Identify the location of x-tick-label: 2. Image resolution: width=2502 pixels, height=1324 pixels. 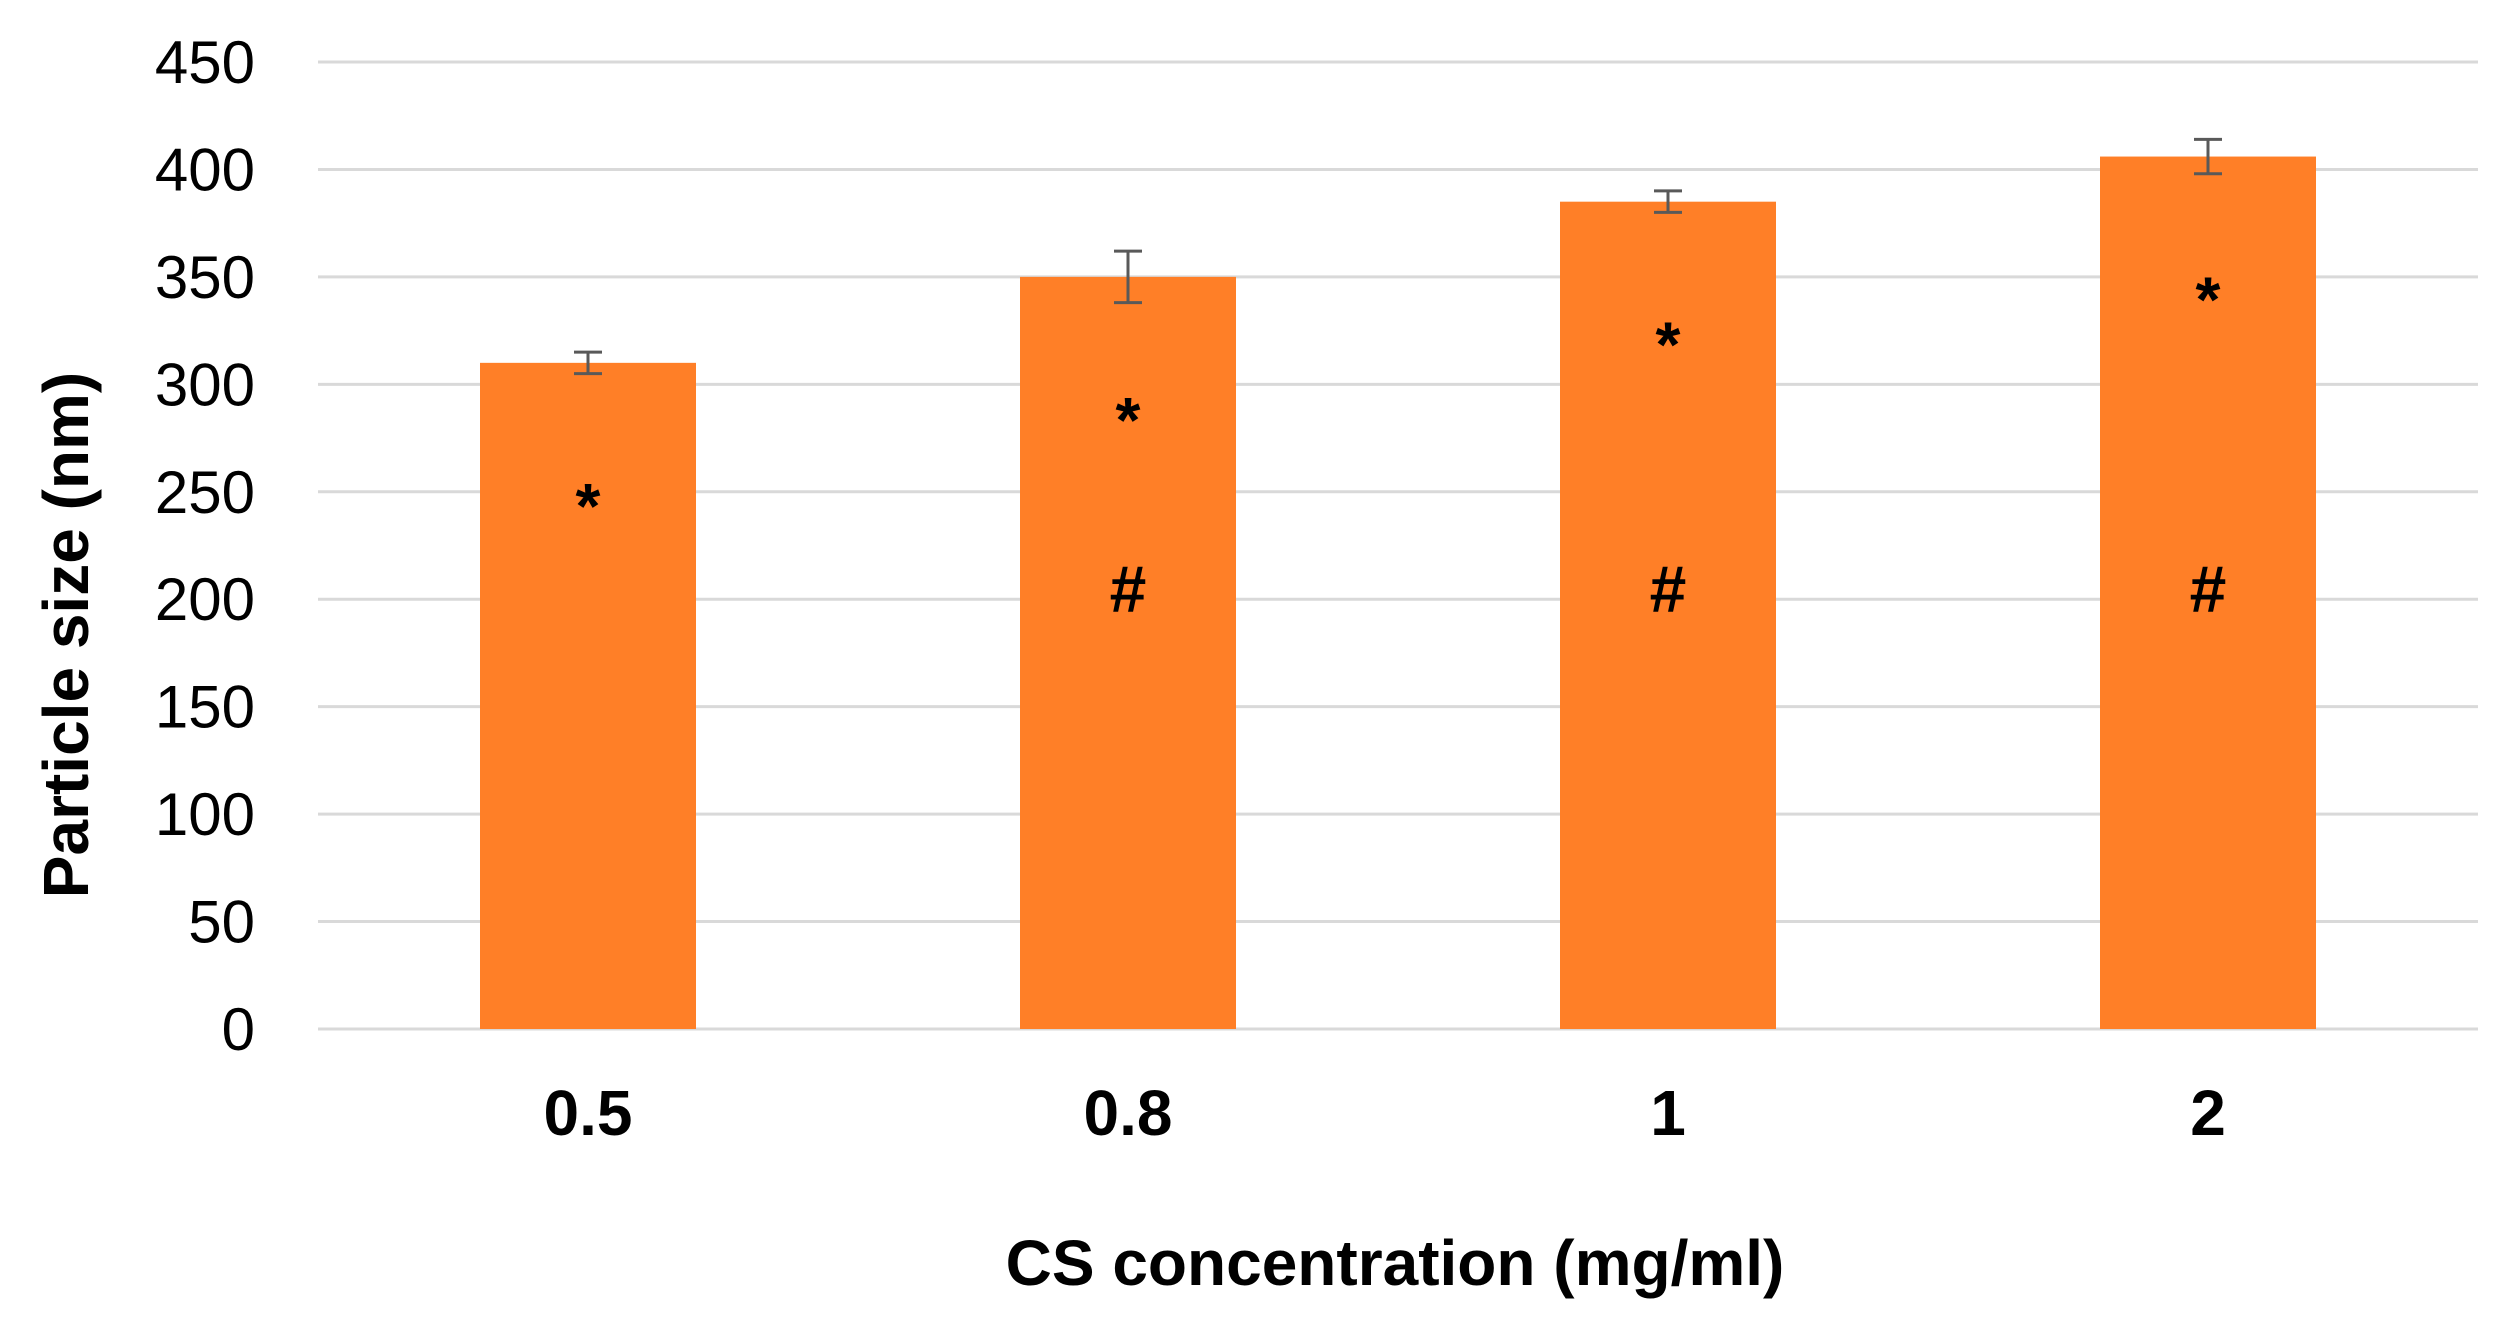
(2208, 1113).